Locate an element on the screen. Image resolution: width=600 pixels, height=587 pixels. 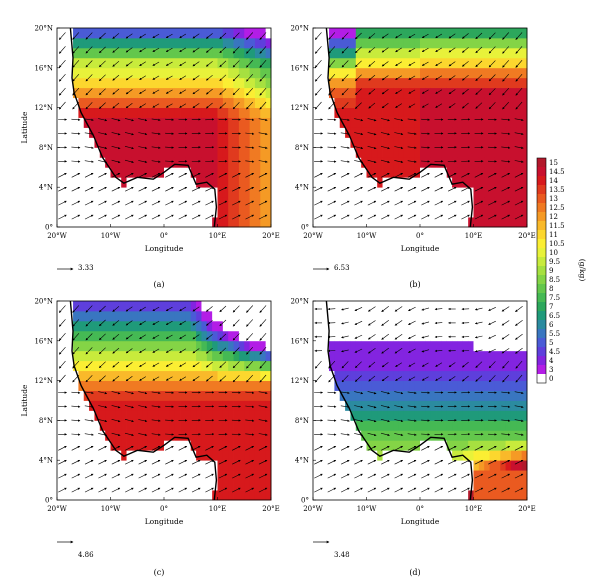
colorbar-tick-label: 9 is located at coordinates (551, 271).